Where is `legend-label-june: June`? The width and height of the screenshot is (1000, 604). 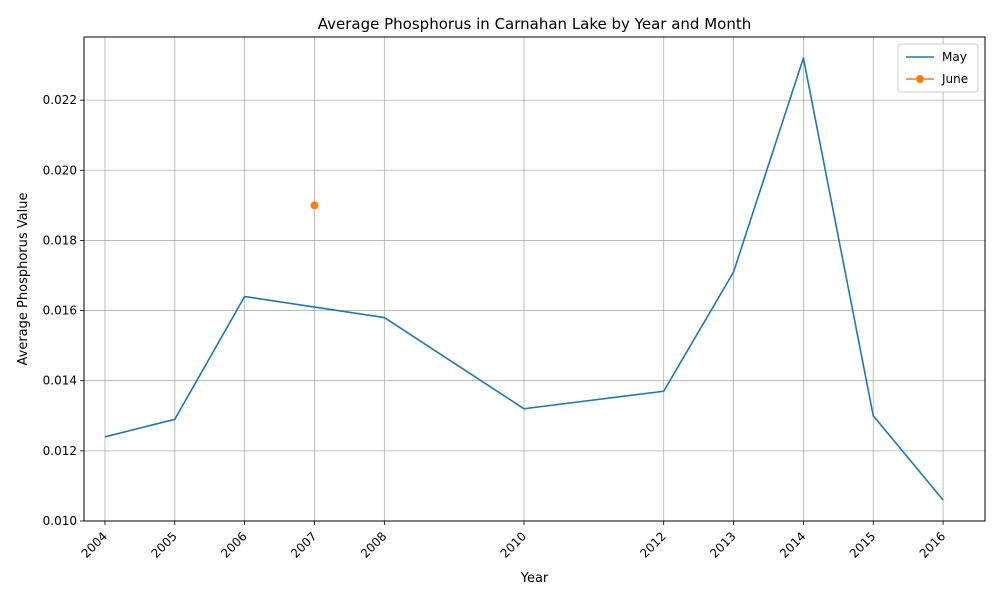
legend-label-june: June is located at coordinates (954, 79).